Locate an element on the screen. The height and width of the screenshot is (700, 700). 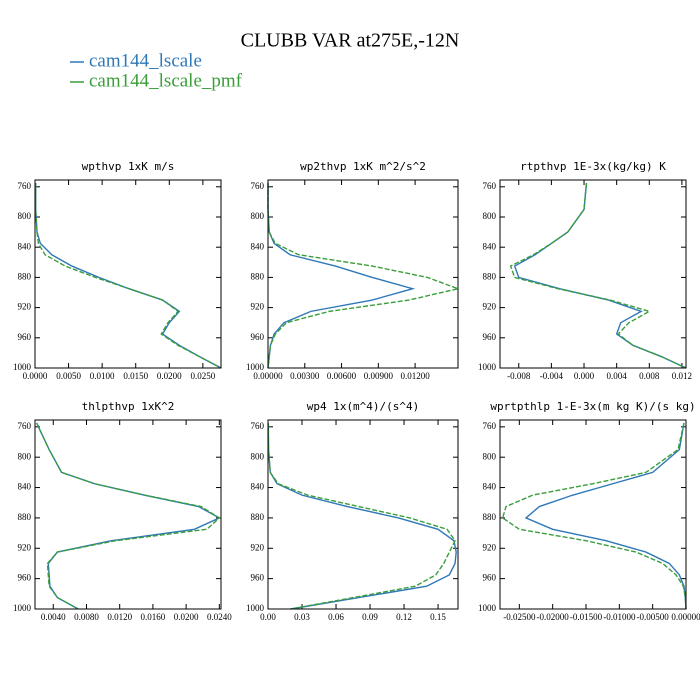
x-tick-label: 0.0160 is located at coordinates (153, 617).